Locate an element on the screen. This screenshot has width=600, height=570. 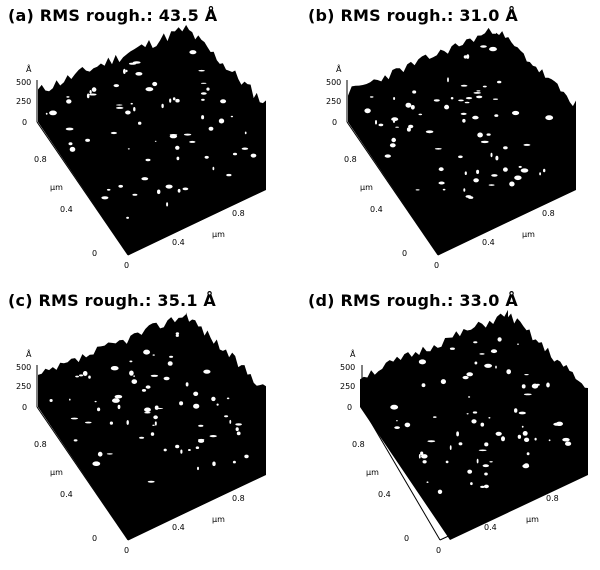
left-axis-c: 0.8 μm 0.4 0 is located at coordinates (81, 474).